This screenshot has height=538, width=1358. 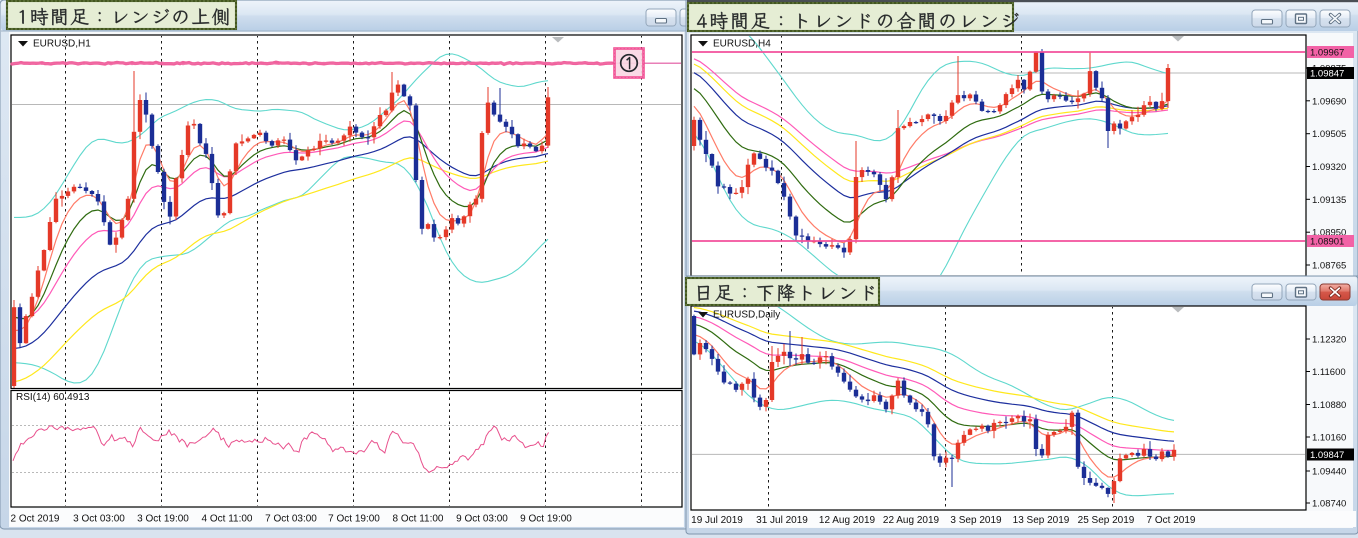 I want to click on svg-text: 1.09135, so click(x=1329, y=200).